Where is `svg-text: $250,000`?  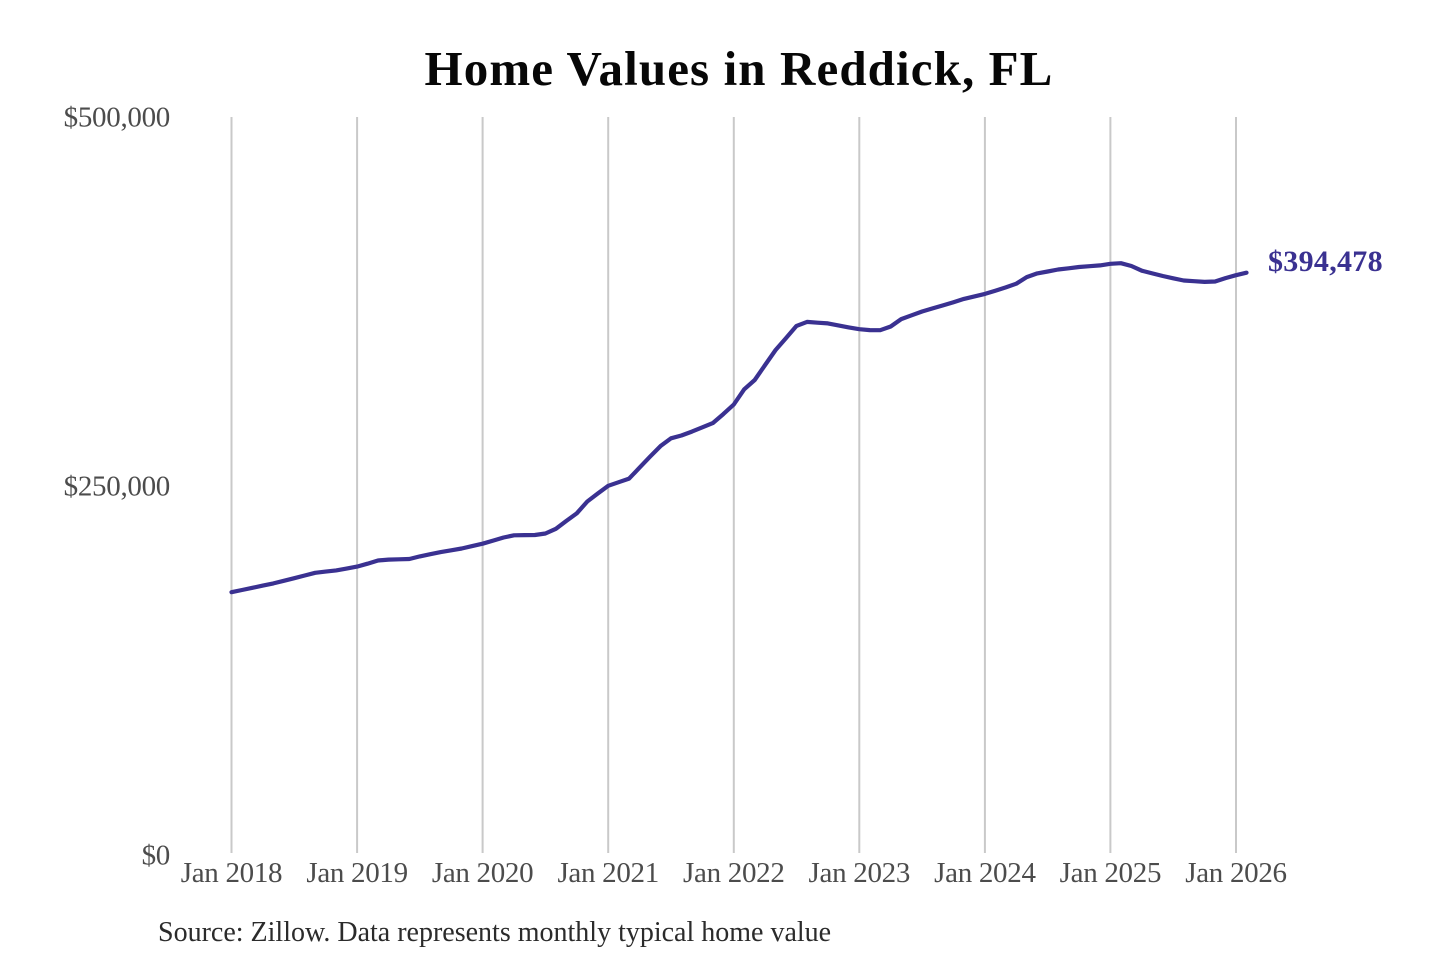
svg-text: $250,000 is located at coordinates (117, 487).